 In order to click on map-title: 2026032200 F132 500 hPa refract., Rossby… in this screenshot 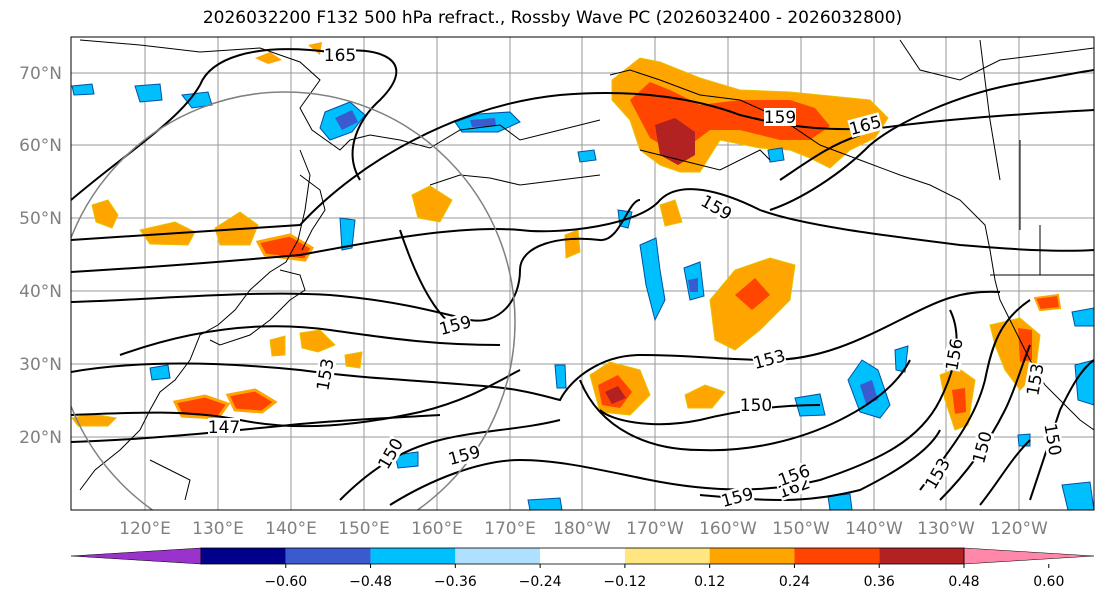, I will do `click(552, 18)`.